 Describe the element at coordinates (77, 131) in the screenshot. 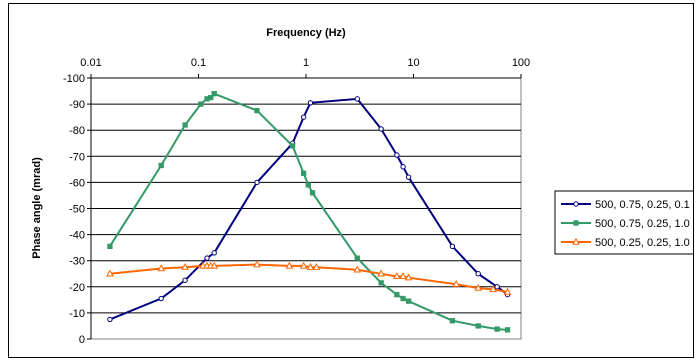

I see `y-tick-label: -80` at that location.